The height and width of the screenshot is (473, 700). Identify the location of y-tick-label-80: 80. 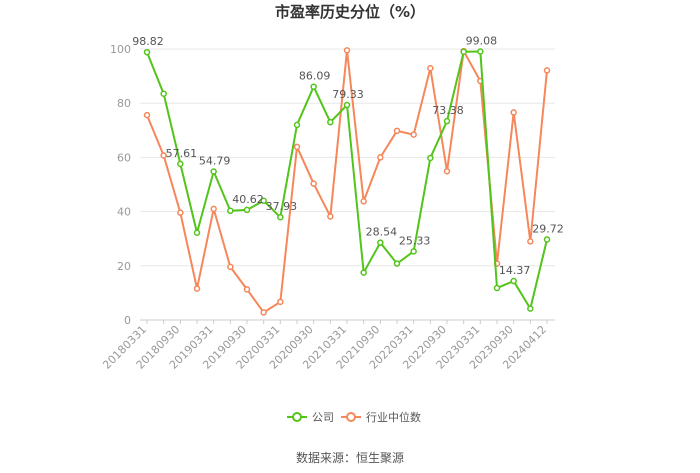
(124, 103).